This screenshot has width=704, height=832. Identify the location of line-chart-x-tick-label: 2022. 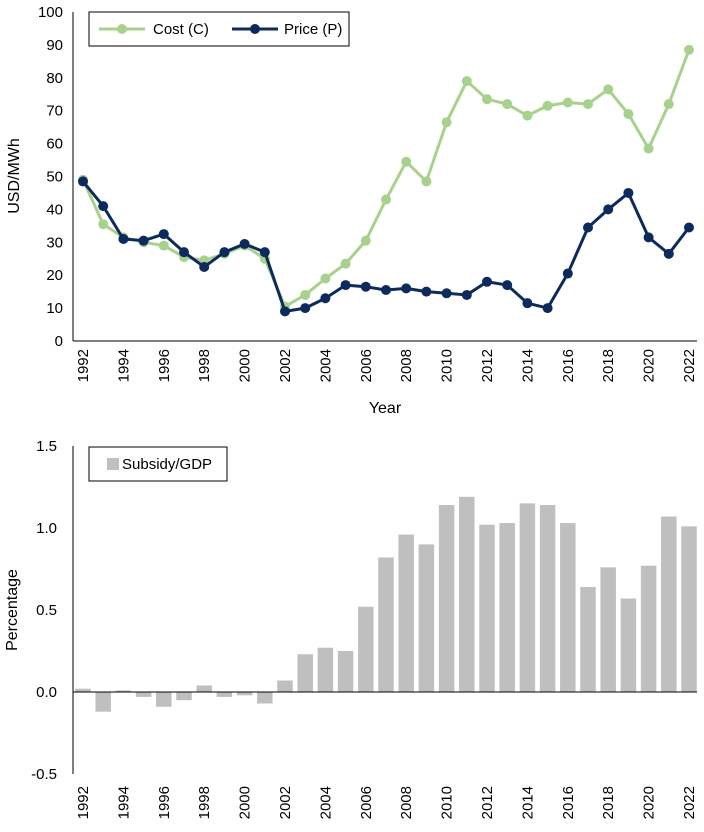
(689, 365).